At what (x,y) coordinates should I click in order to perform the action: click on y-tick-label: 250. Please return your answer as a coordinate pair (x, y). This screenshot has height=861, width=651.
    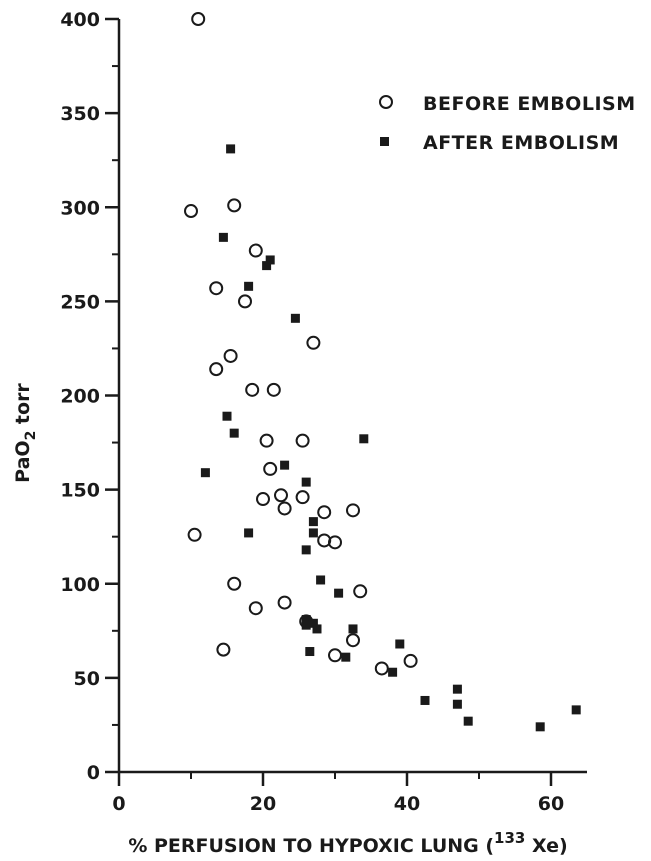
    Looking at the image, I should click on (80, 302).